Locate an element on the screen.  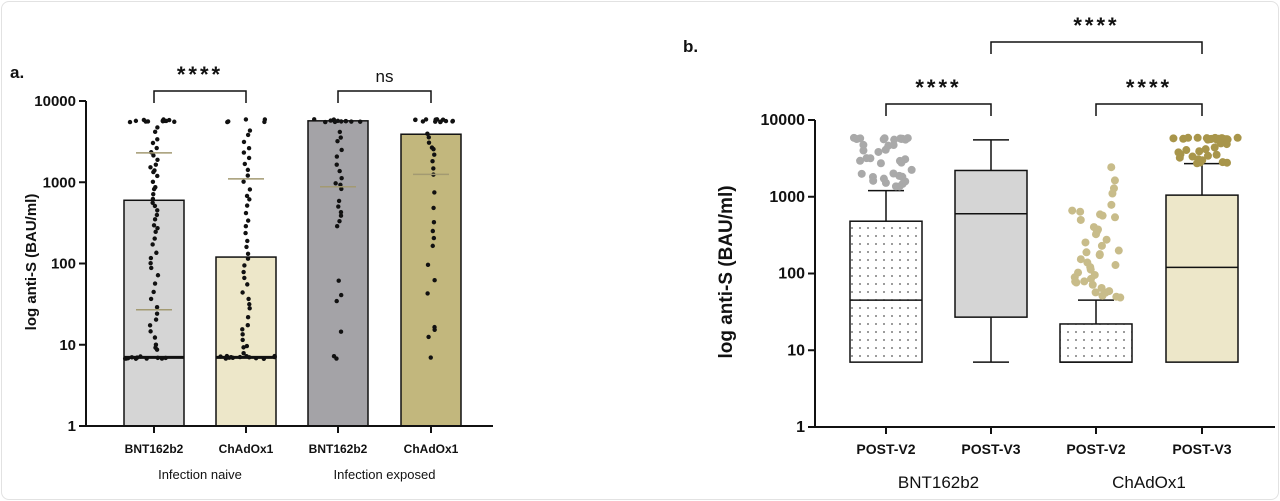
x-category-label: POST-V3 is located at coordinates (990, 449).